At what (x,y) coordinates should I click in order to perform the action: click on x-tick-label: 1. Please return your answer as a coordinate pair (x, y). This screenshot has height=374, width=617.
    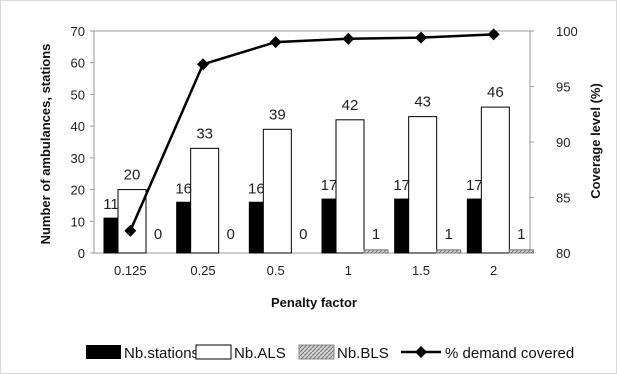
    Looking at the image, I should click on (348, 270).